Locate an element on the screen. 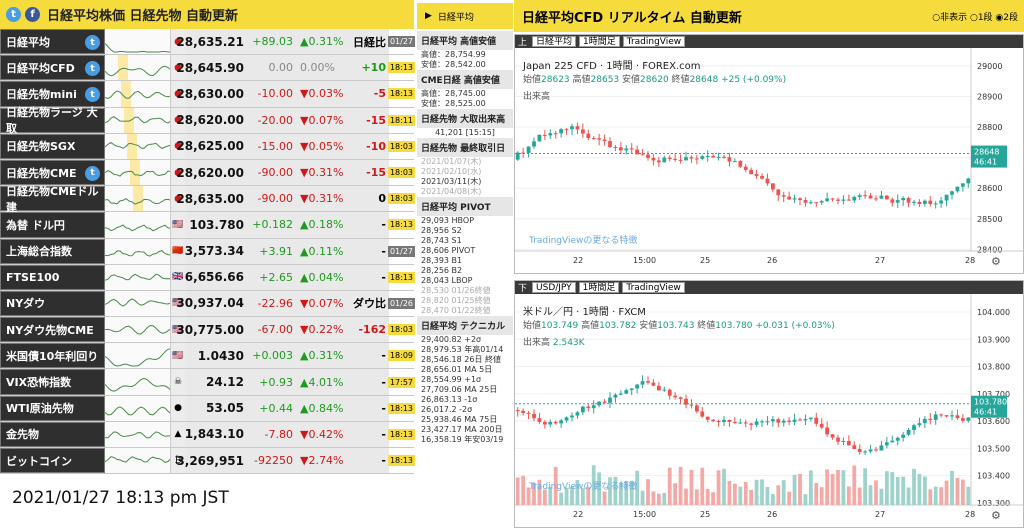 This screenshot has width=1024, height=528. quote-name: WTI原油先物 is located at coordinates (52, 408).